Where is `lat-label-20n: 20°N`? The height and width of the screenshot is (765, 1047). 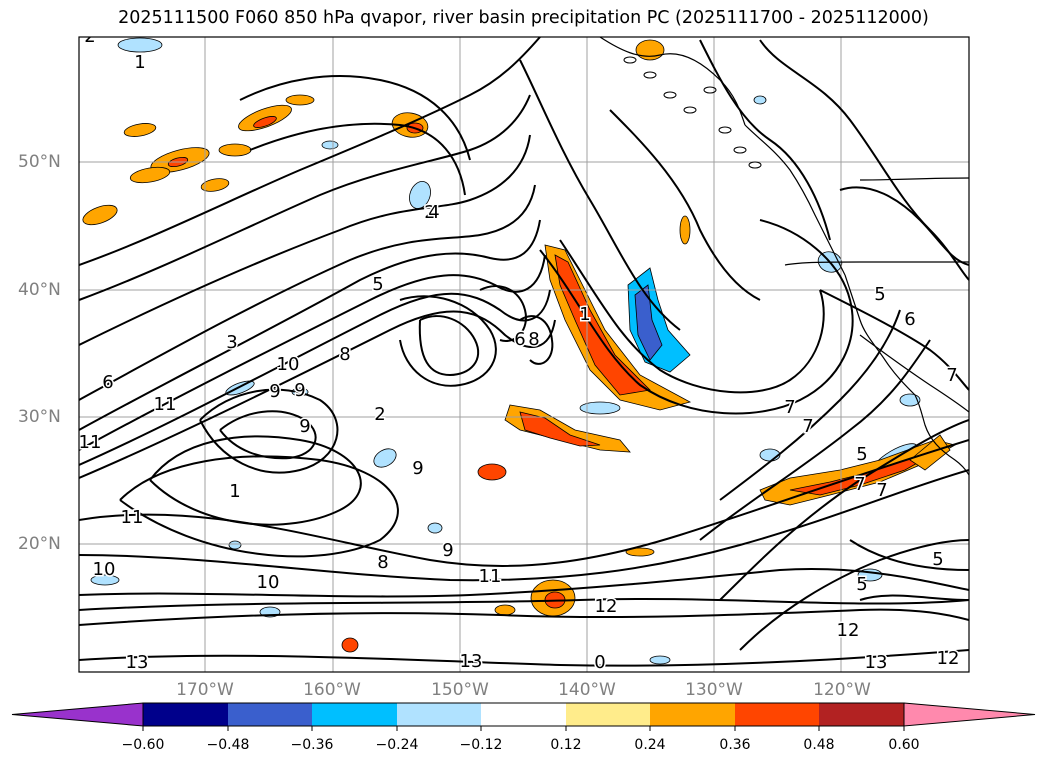
lat-label-20n: 20°N is located at coordinates (39, 544).